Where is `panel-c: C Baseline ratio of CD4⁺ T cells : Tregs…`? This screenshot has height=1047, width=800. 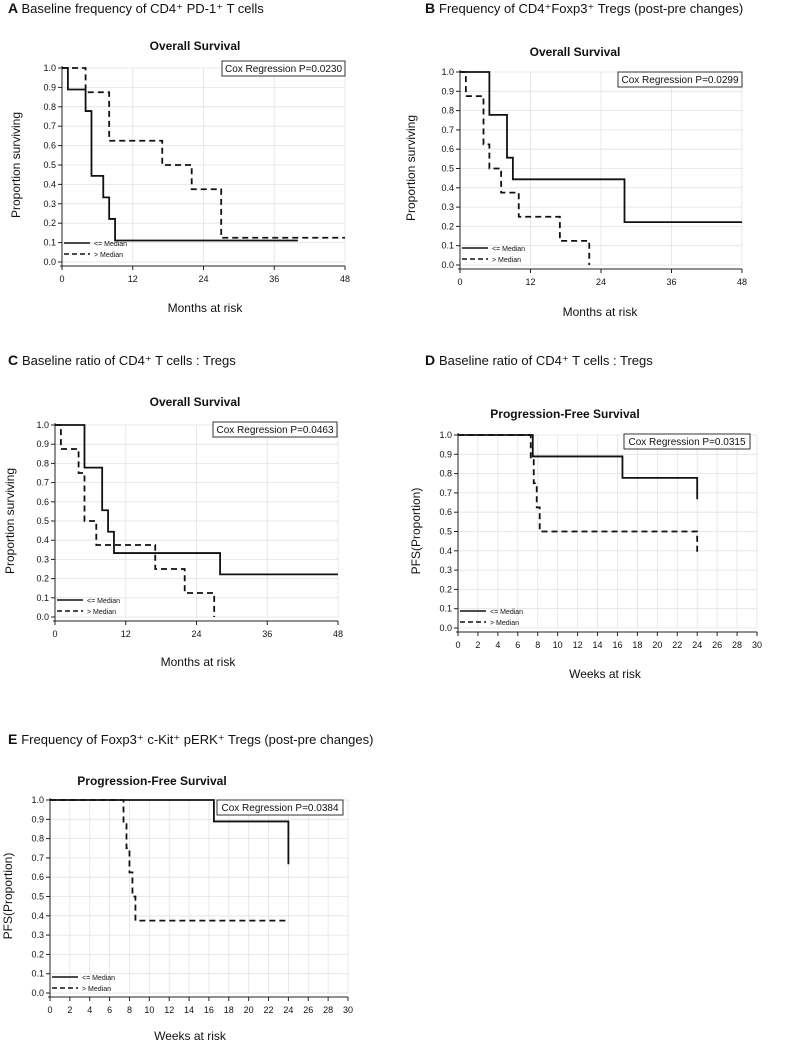
panel-c: C Baseline ratio of CD4⁺ T cells : Tregs… is located at coordinates (173, 510).